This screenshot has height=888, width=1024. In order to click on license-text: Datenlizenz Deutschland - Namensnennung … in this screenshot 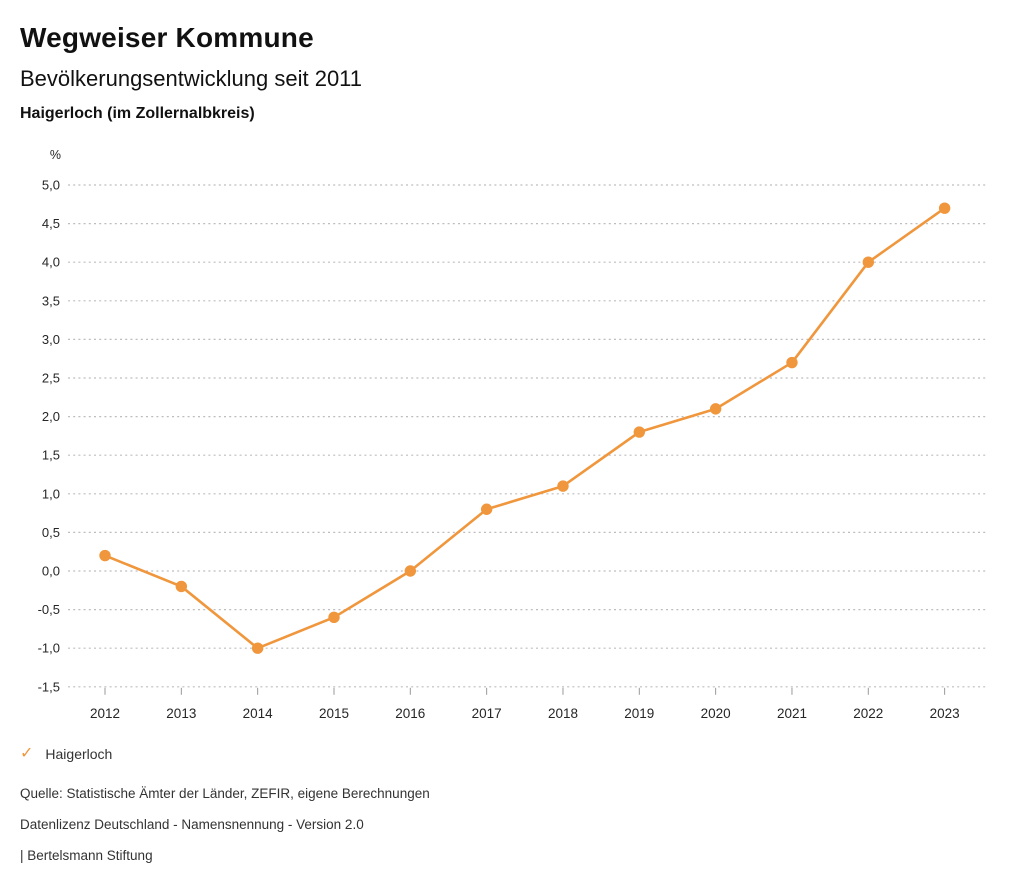, I will do `click(192, 824)`.